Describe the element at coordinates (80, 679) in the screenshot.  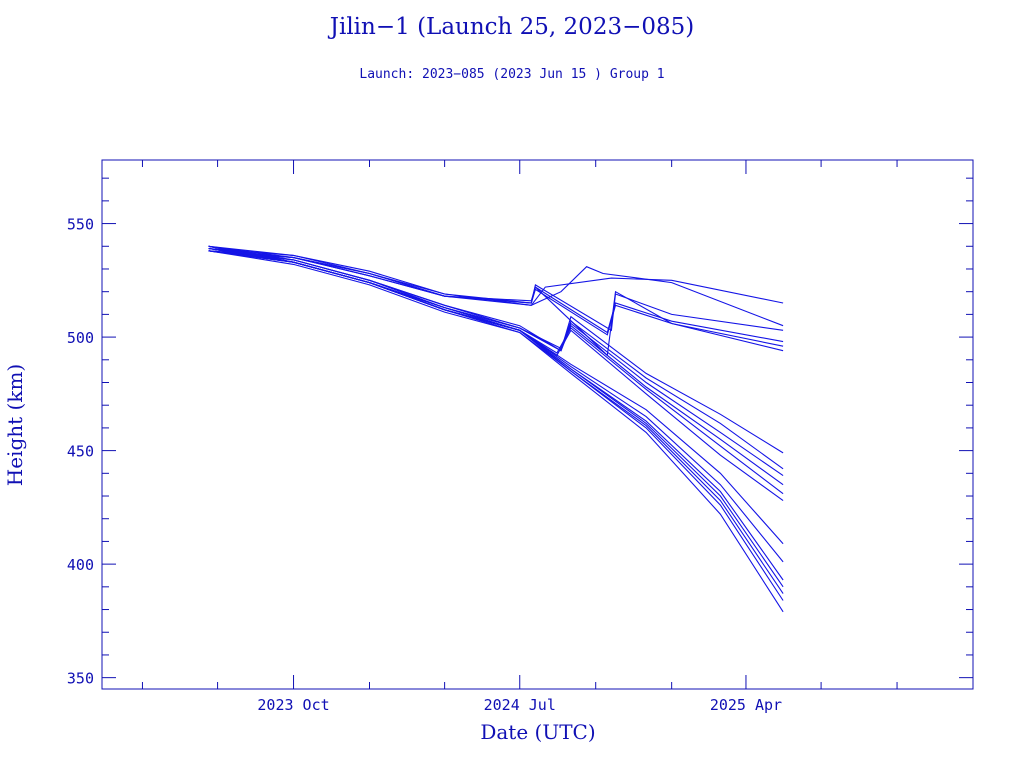
I see `y-tick-label: 350` at that location.